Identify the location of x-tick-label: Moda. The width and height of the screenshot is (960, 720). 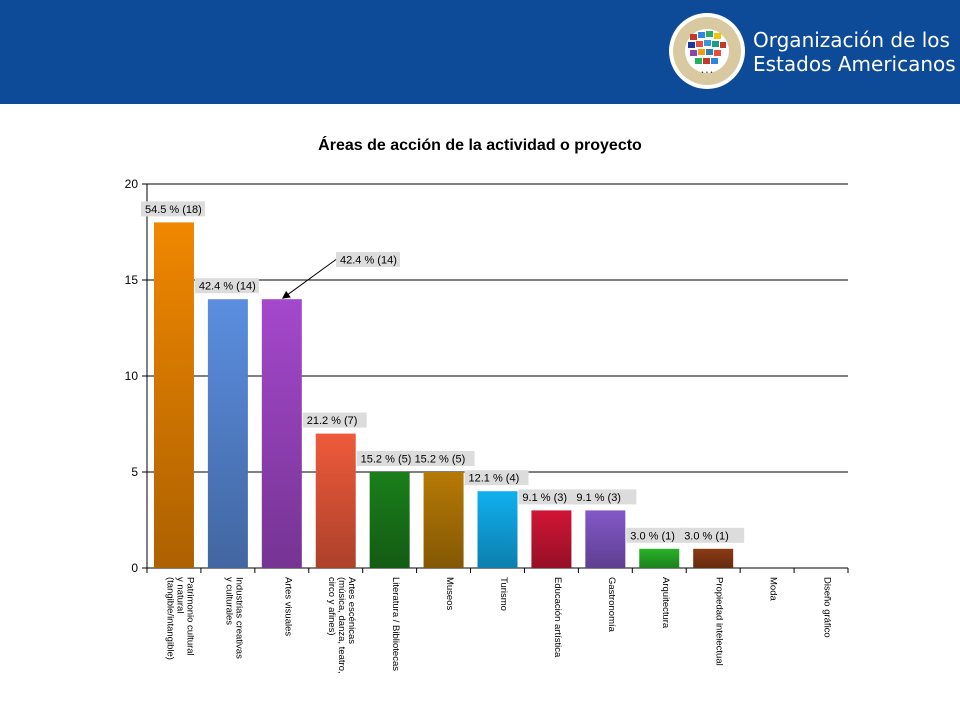
(773, 589).